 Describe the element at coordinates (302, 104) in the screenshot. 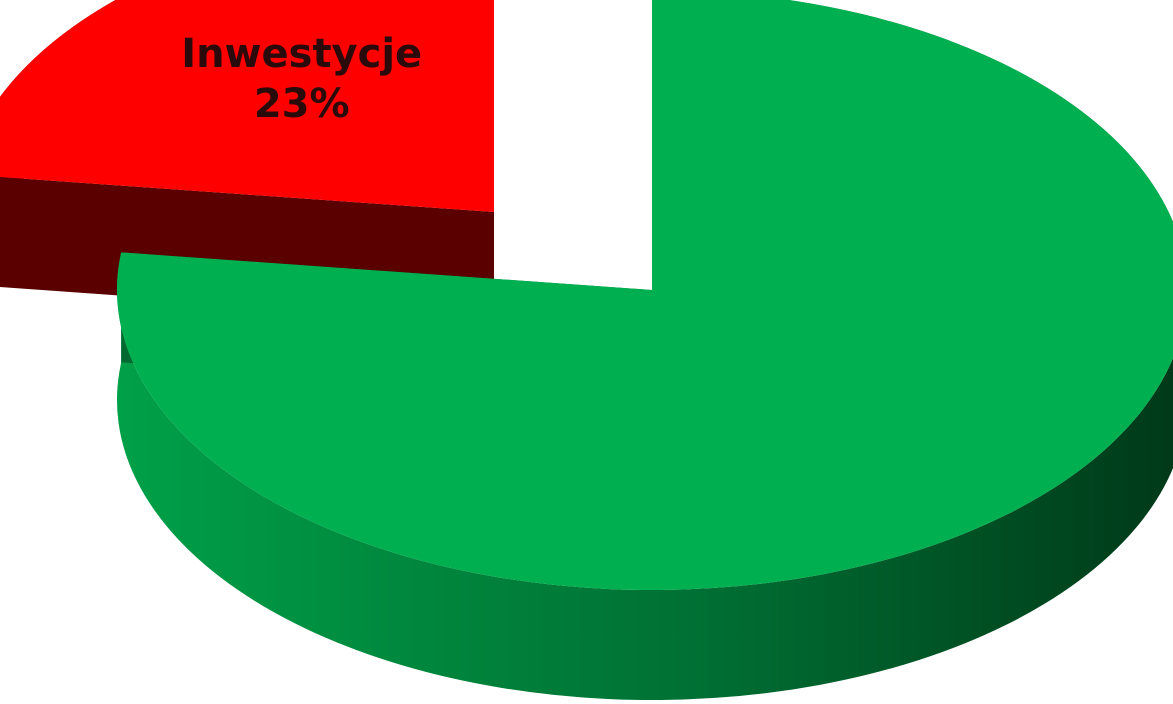

I see `slice-value-inwestycje: 23%` at that location.